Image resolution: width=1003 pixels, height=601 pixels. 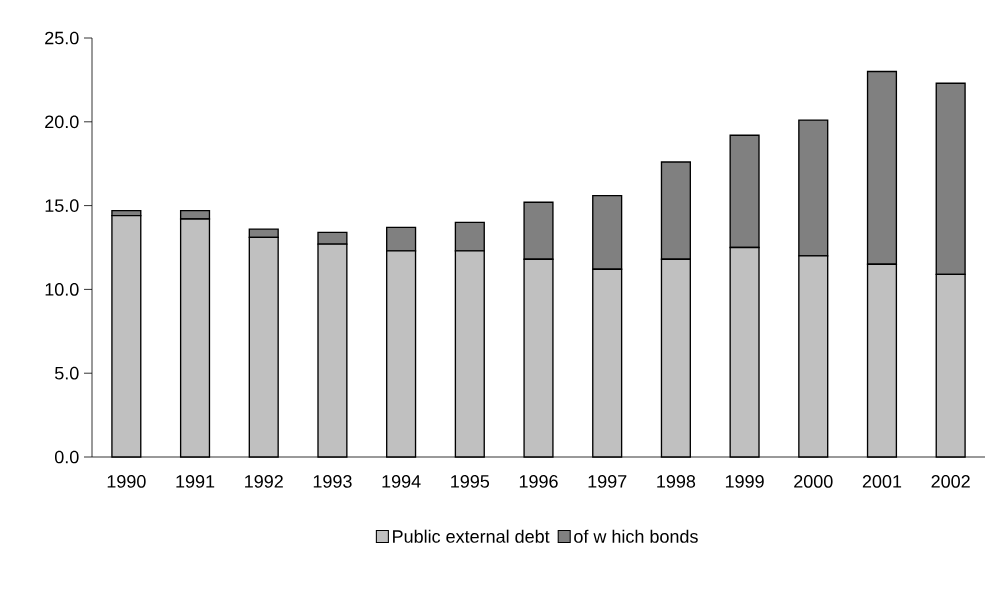 What do you see at coordinates (195, 481) in the screenshot?
I see `x-tick-label: 1991` at bounding box center [195, 481].